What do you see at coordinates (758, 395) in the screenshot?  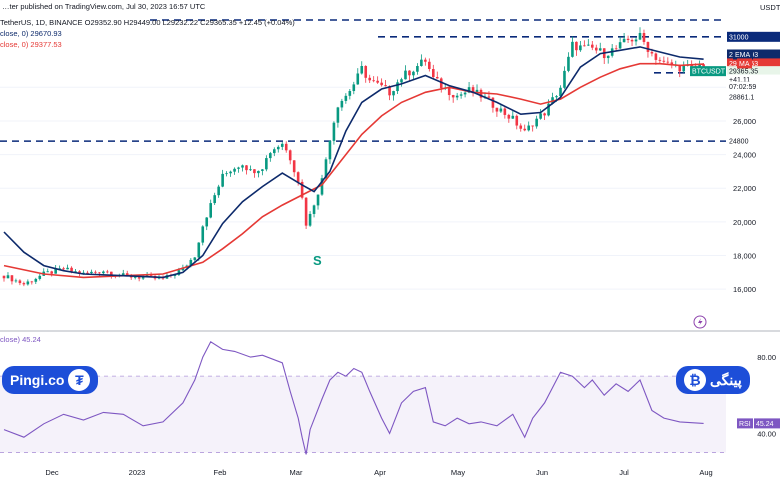 I see `rsi-axis: 40.00 80.00 RSI 45.24` at bounding box center [758, 395].